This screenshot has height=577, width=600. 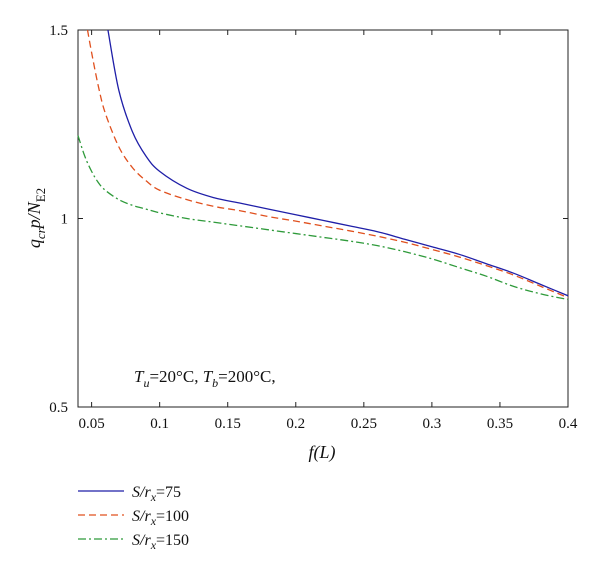 What do you see at coordinates (34, 243) in the screenshot?
I see `y-label-q: q` at bounding box center [34, 243].